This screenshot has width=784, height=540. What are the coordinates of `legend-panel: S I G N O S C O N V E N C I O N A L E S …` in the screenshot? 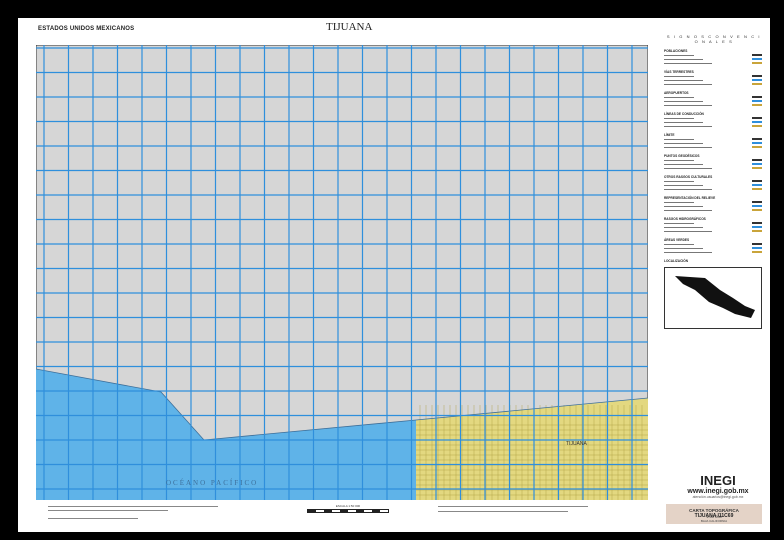 It's located at (714, 278).